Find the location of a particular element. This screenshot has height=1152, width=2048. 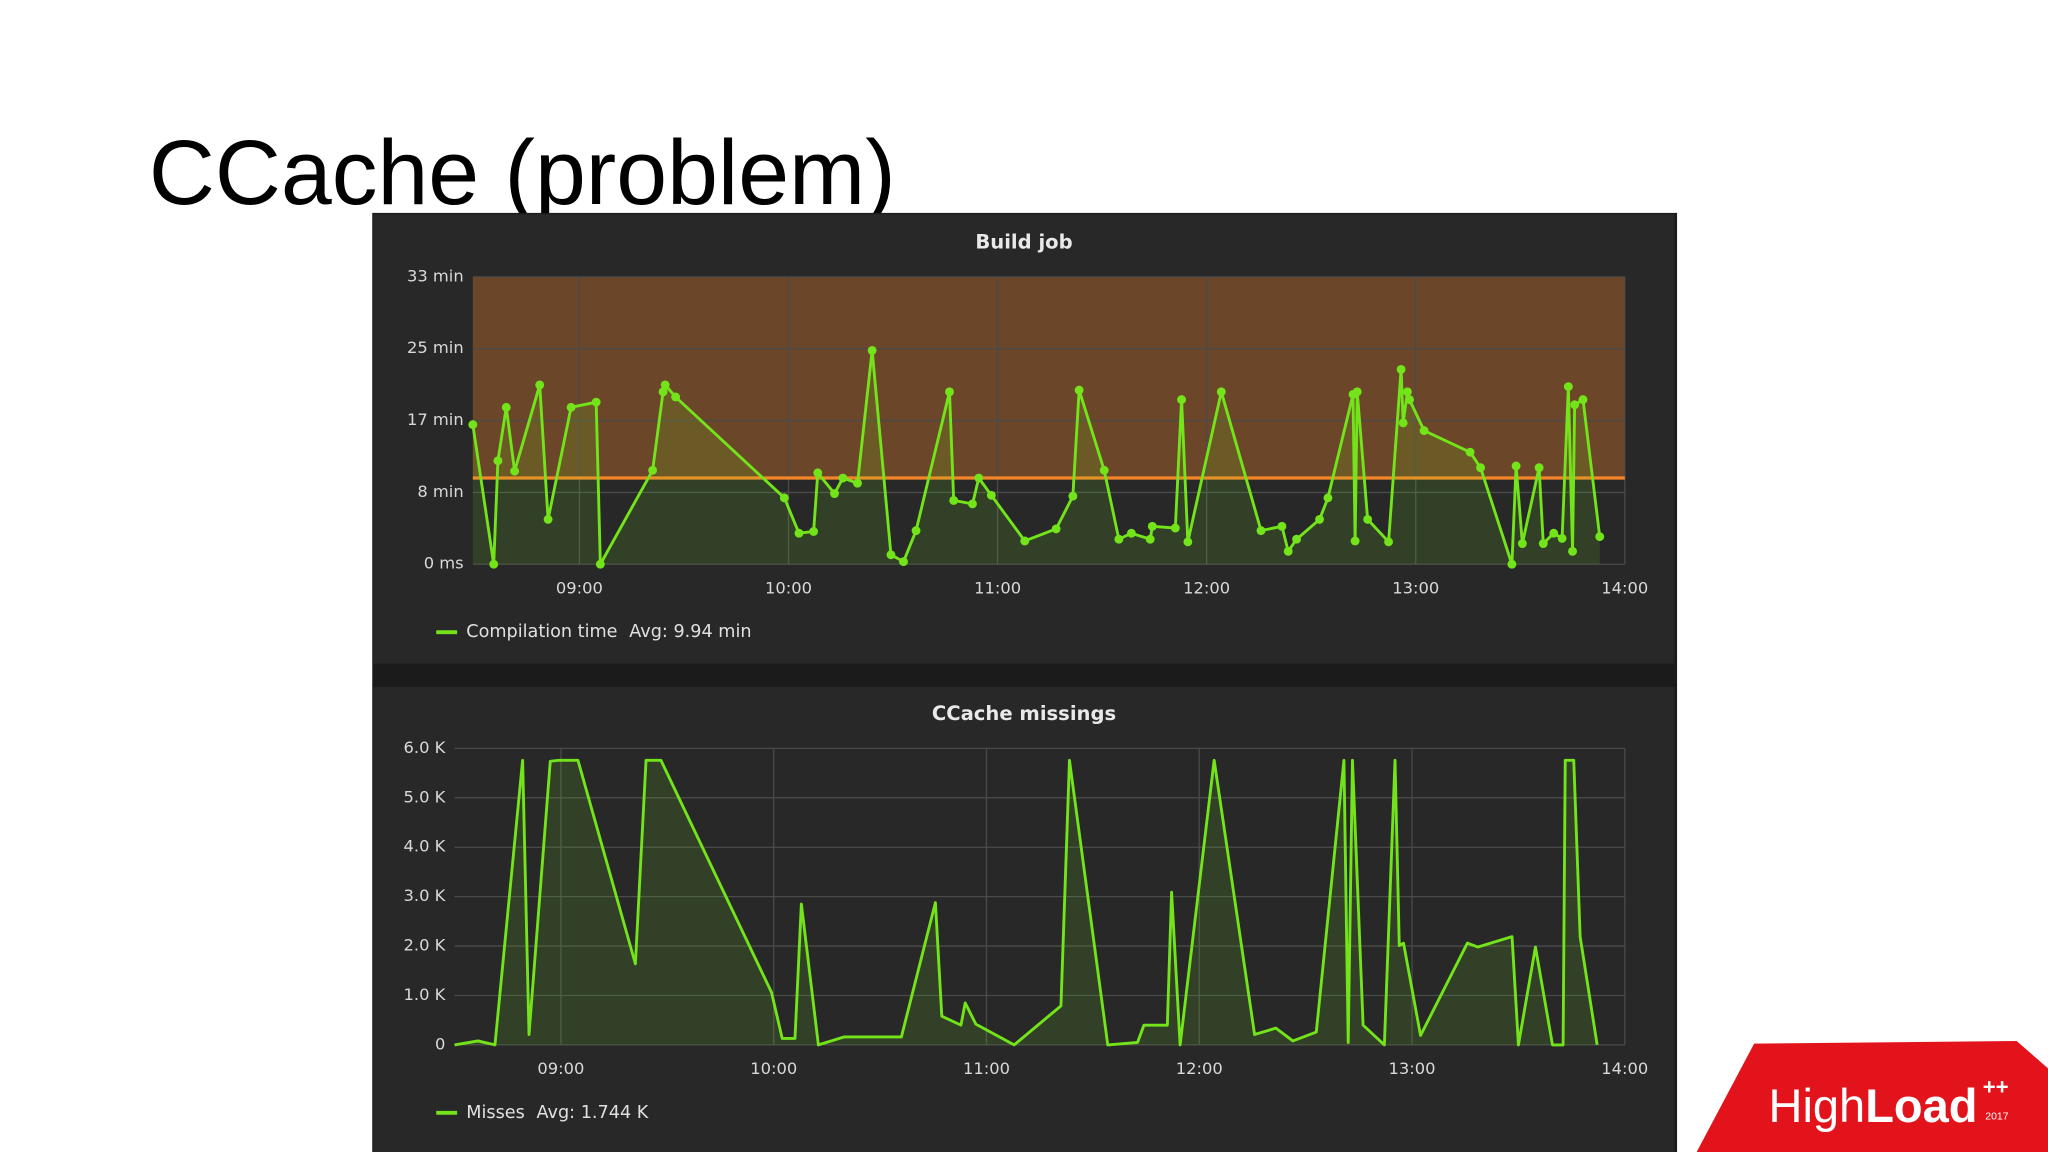

y-tick-label: 17 min is located at coordinates (435, 419).